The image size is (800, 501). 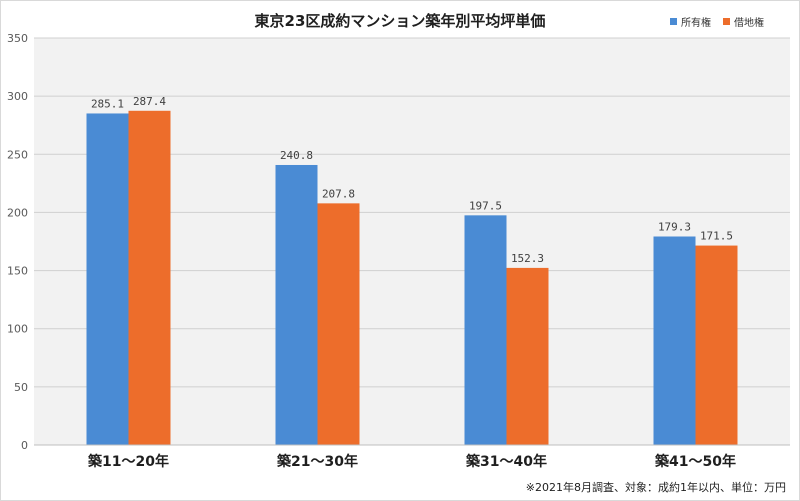 What do you see at coordinates (673, 21) in the screenshot?
I see `legend-swatch-ownership` at bounding box center [673, 21].